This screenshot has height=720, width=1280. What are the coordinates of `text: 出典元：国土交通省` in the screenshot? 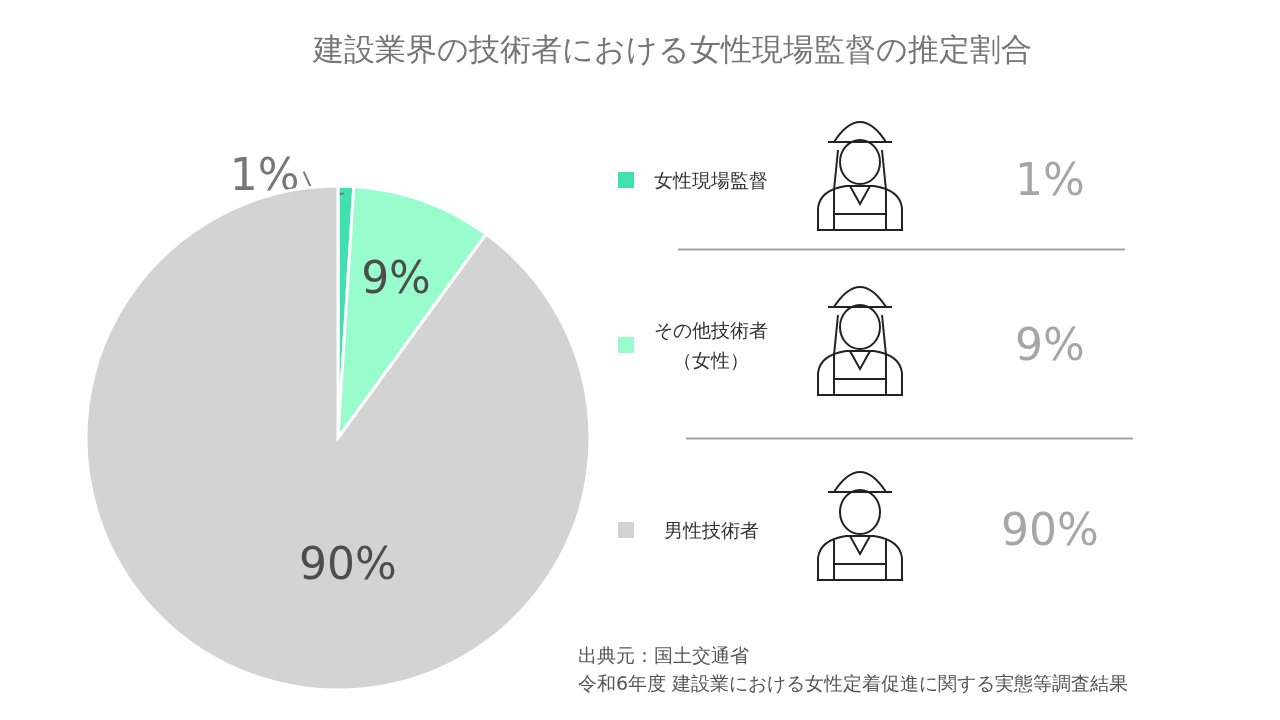 It's located at (663, 655).